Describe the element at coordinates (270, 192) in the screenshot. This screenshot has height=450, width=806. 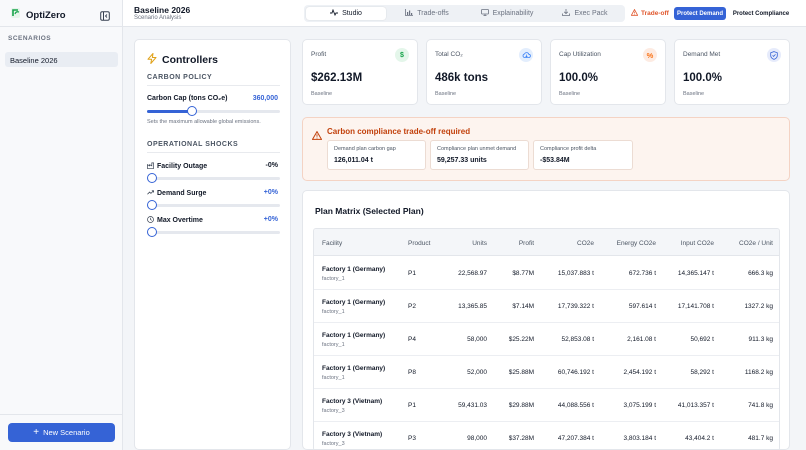
I see `demand-surge-value: +0%` at that location.